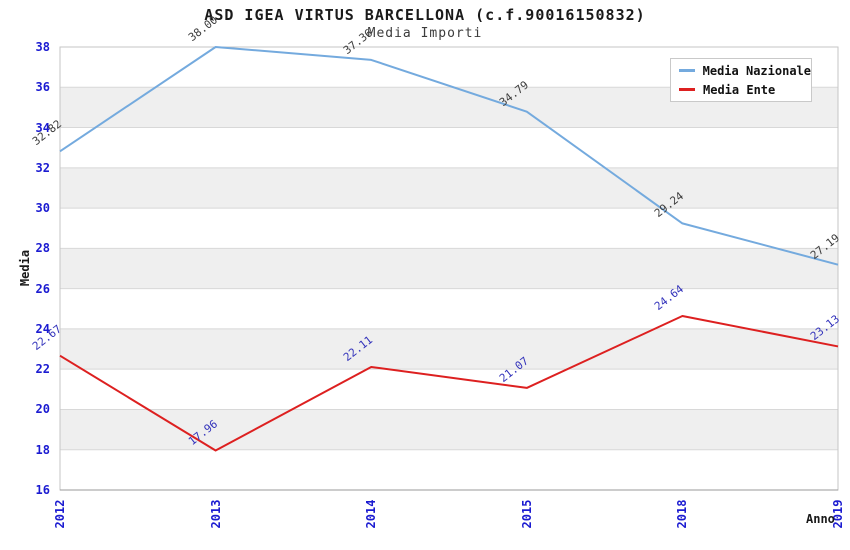 Image resolution: width=850 pixels, height=550 pixels. I want to click on y-tick-label: 32, so click(42, 167).